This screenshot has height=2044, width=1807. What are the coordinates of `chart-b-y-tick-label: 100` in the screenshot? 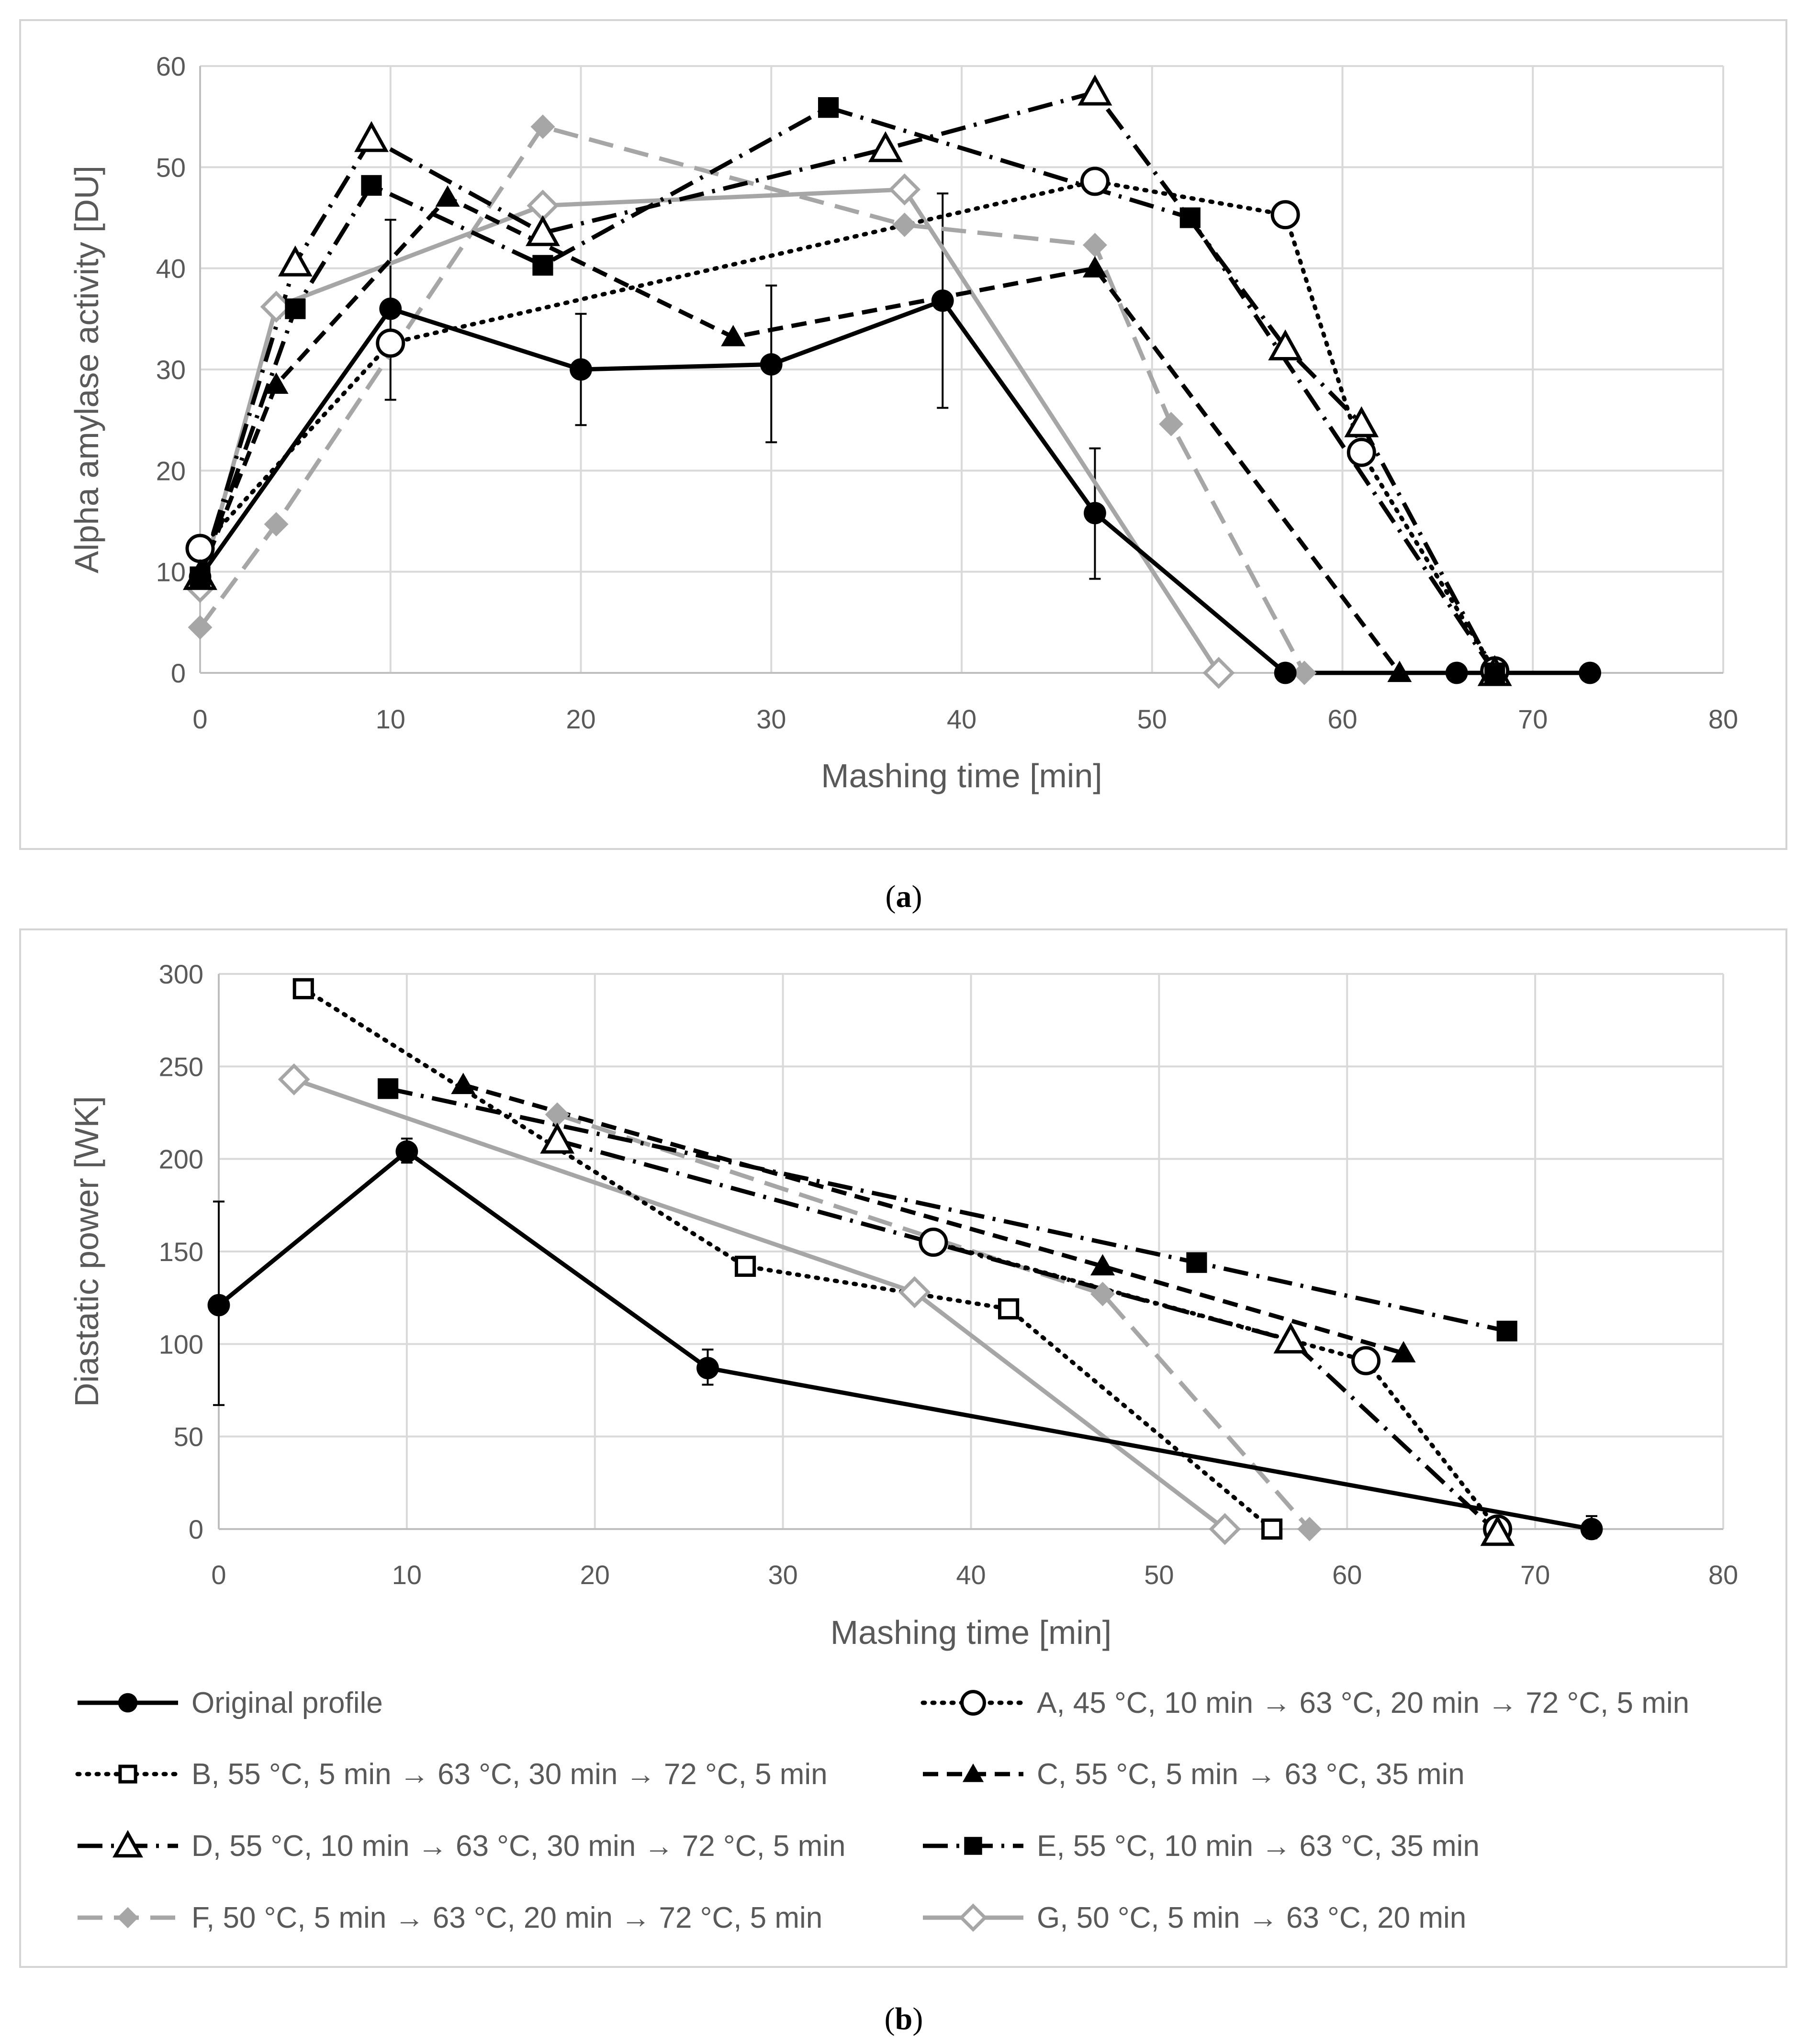 It's located at (181, 1344).